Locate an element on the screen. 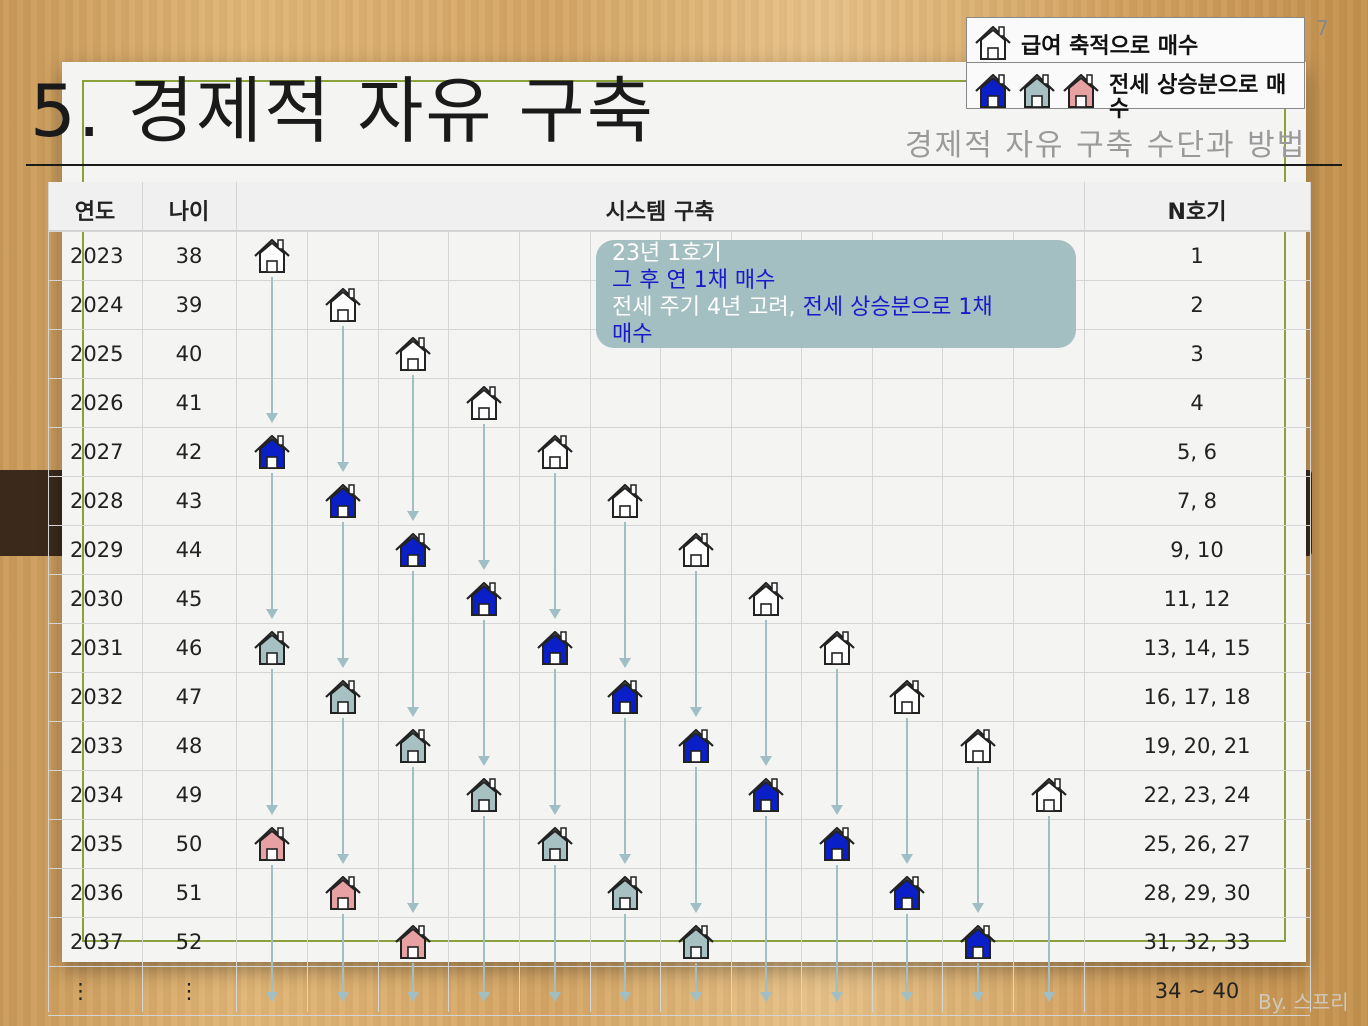 Image resolution: width=1368 pixels, height=1026 pixels. cell-age: 47 is located at coordinates (189, 697).